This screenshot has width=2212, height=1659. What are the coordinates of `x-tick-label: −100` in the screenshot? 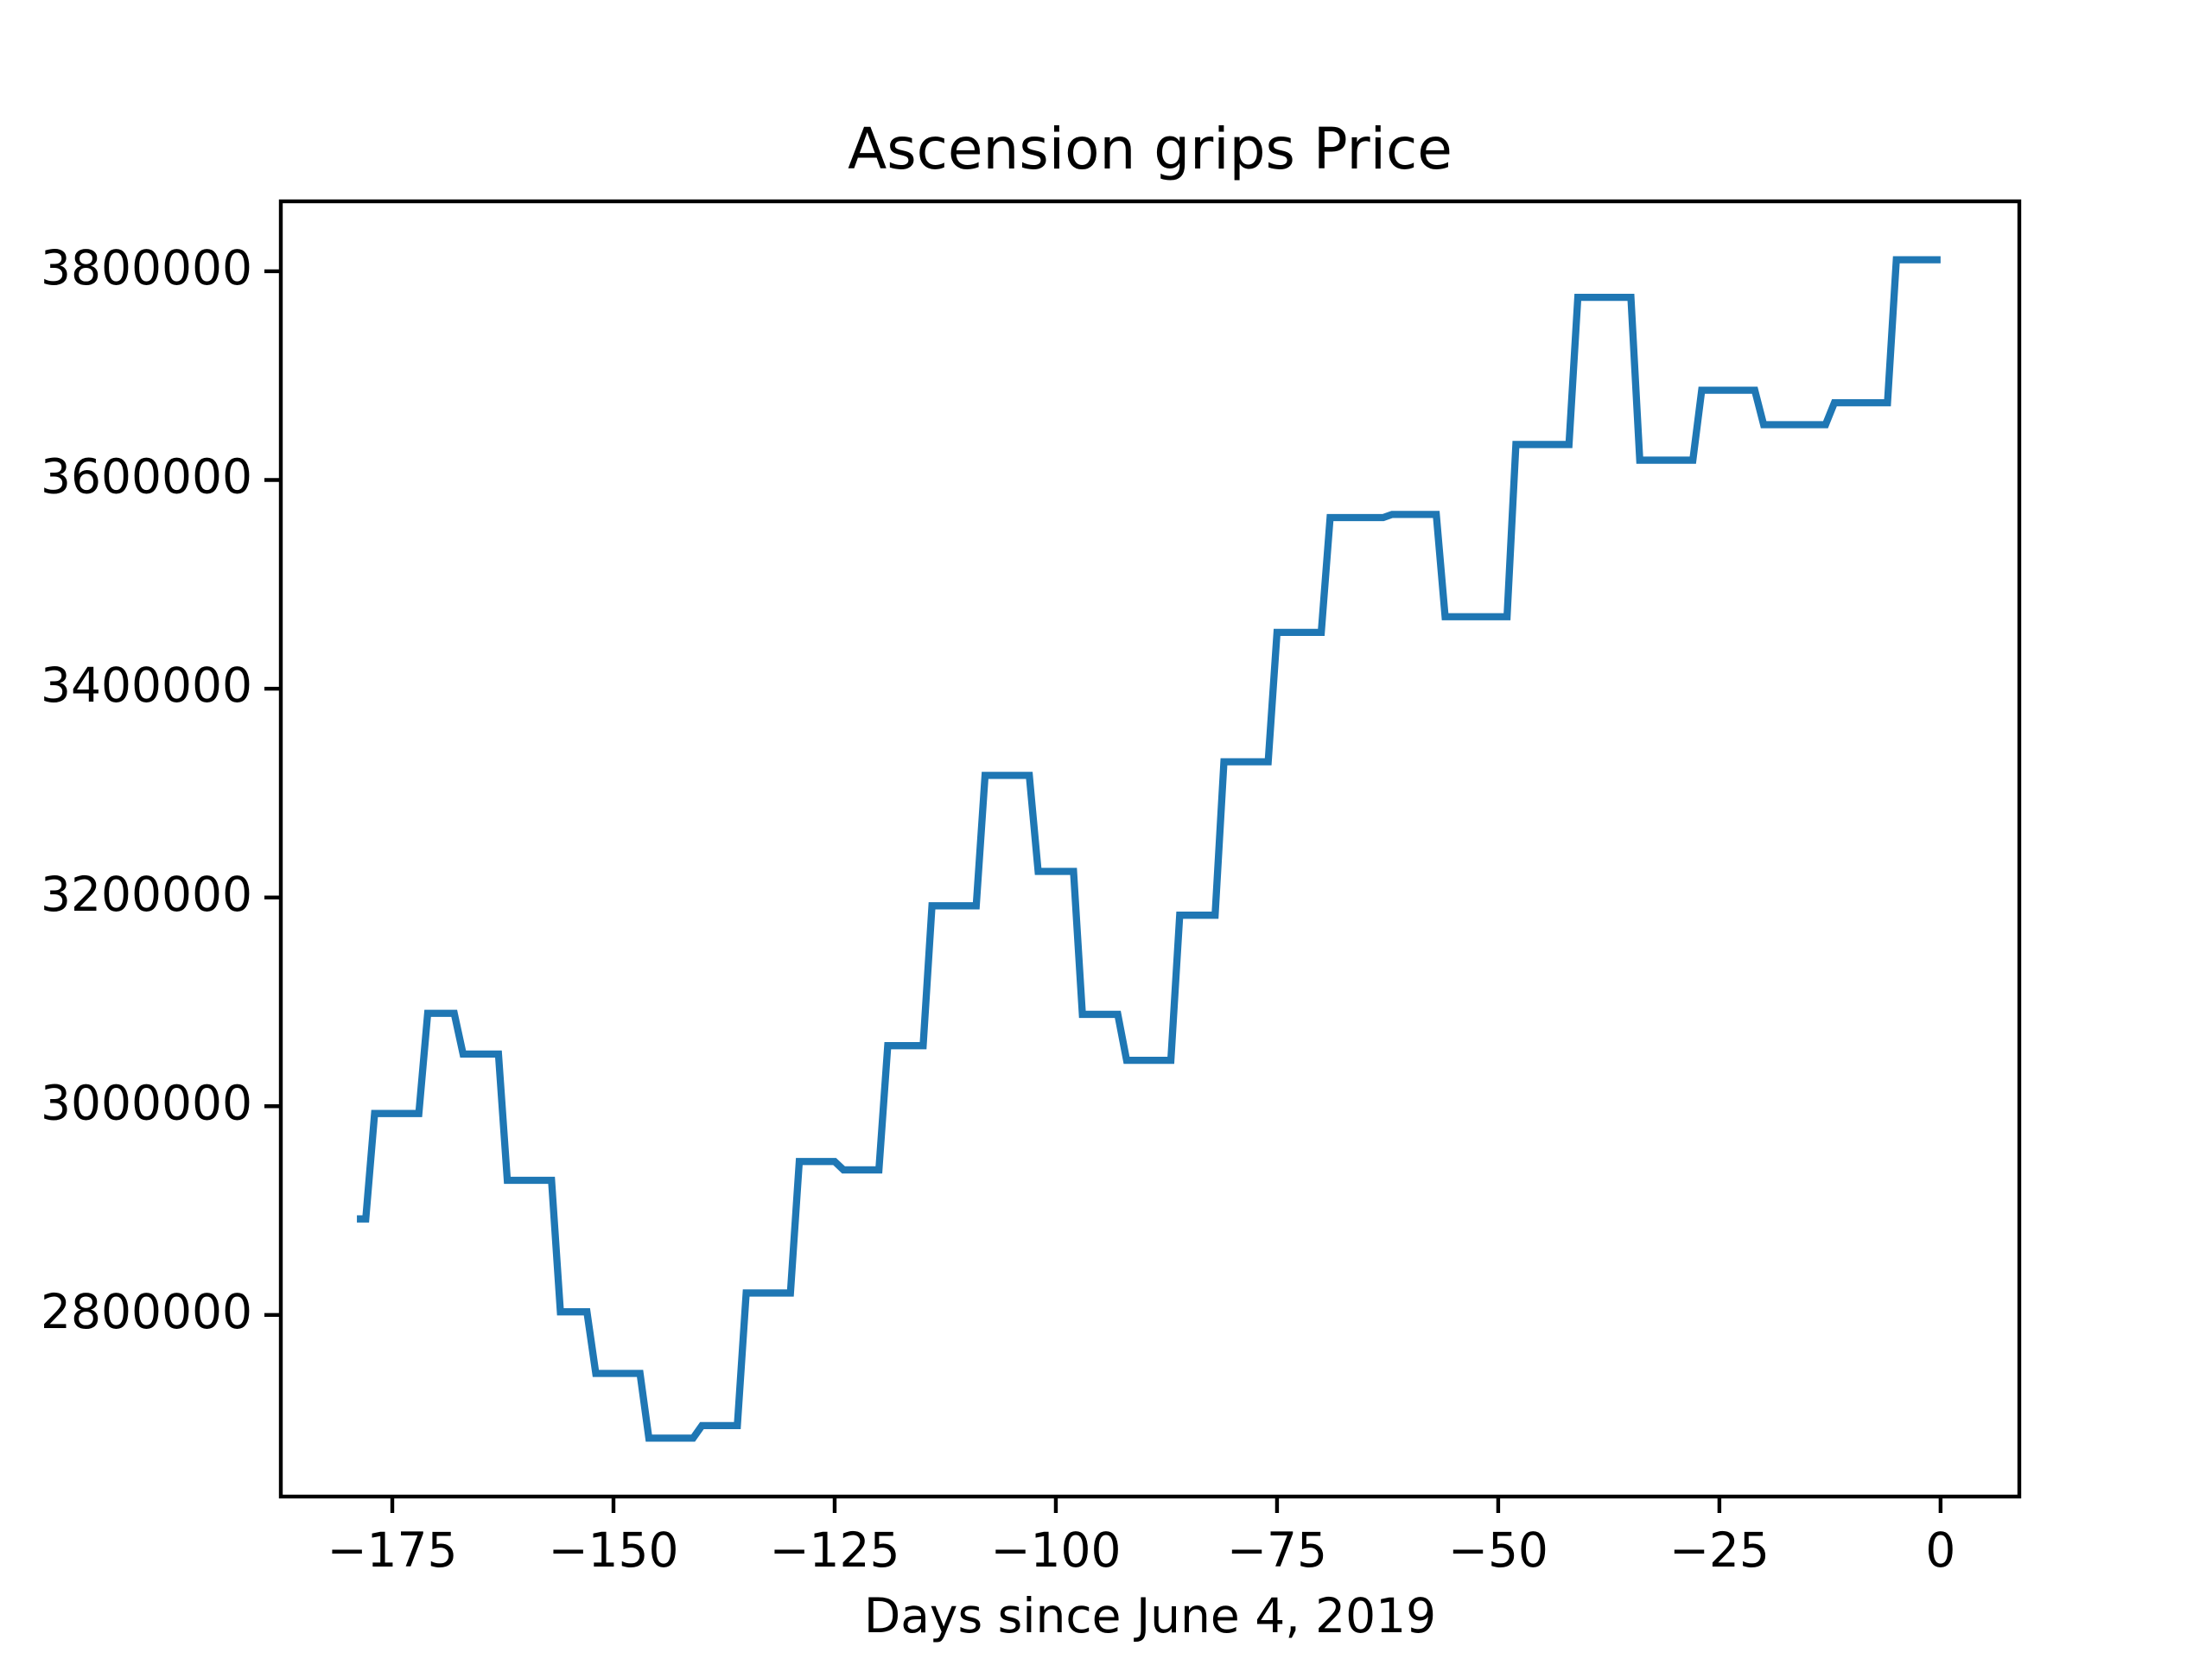 It's located at (1055, 1550).